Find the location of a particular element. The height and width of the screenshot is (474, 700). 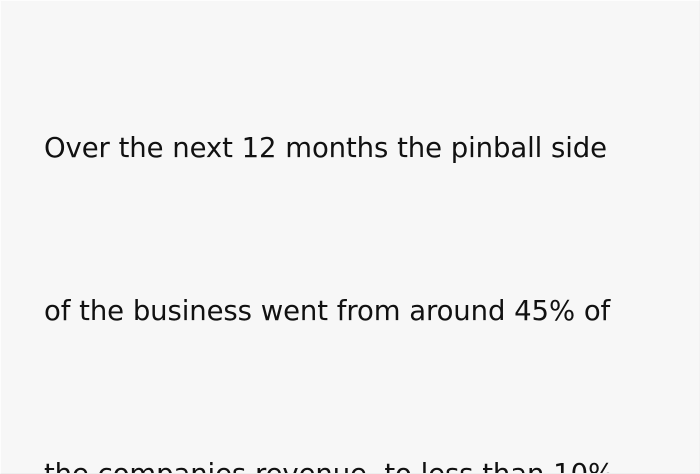

quote-line: the companies revenue, to less than 10%, is located at coordinates (333, 465).